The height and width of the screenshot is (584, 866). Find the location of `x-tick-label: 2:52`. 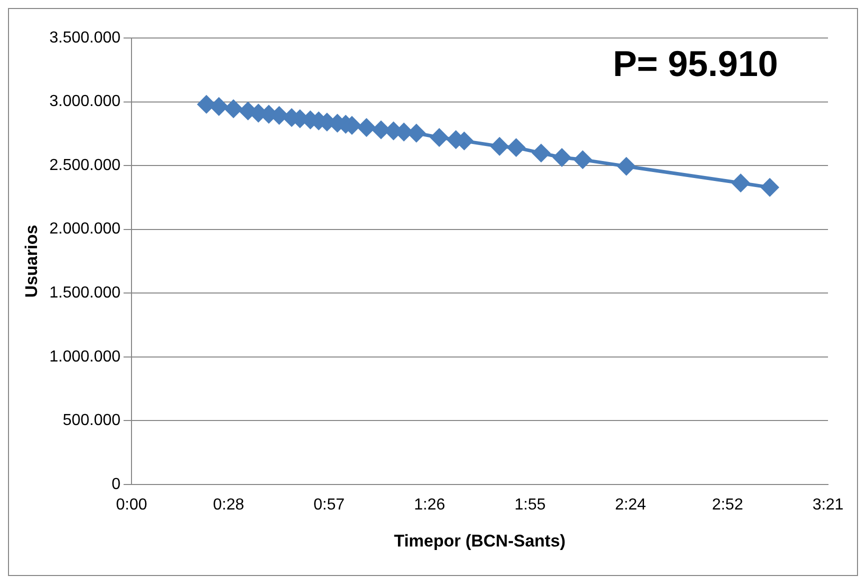

x-tick-label: 2:52 is located at coordinates (728, 505).